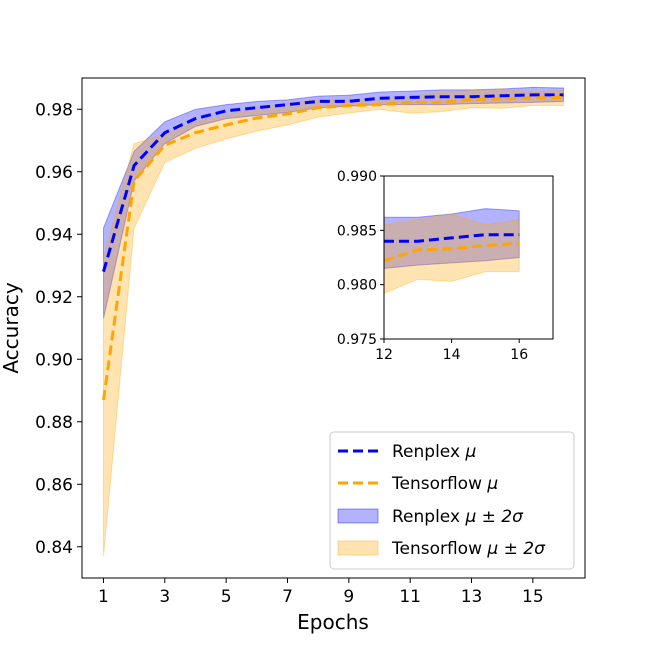 The image size is (650, 650). What do you see at coordinates (360, 258) in the screenshot?
I see `inset-y-ticks: 0.975 0.980 0.985 0.990` at bounding box center [360, 258].